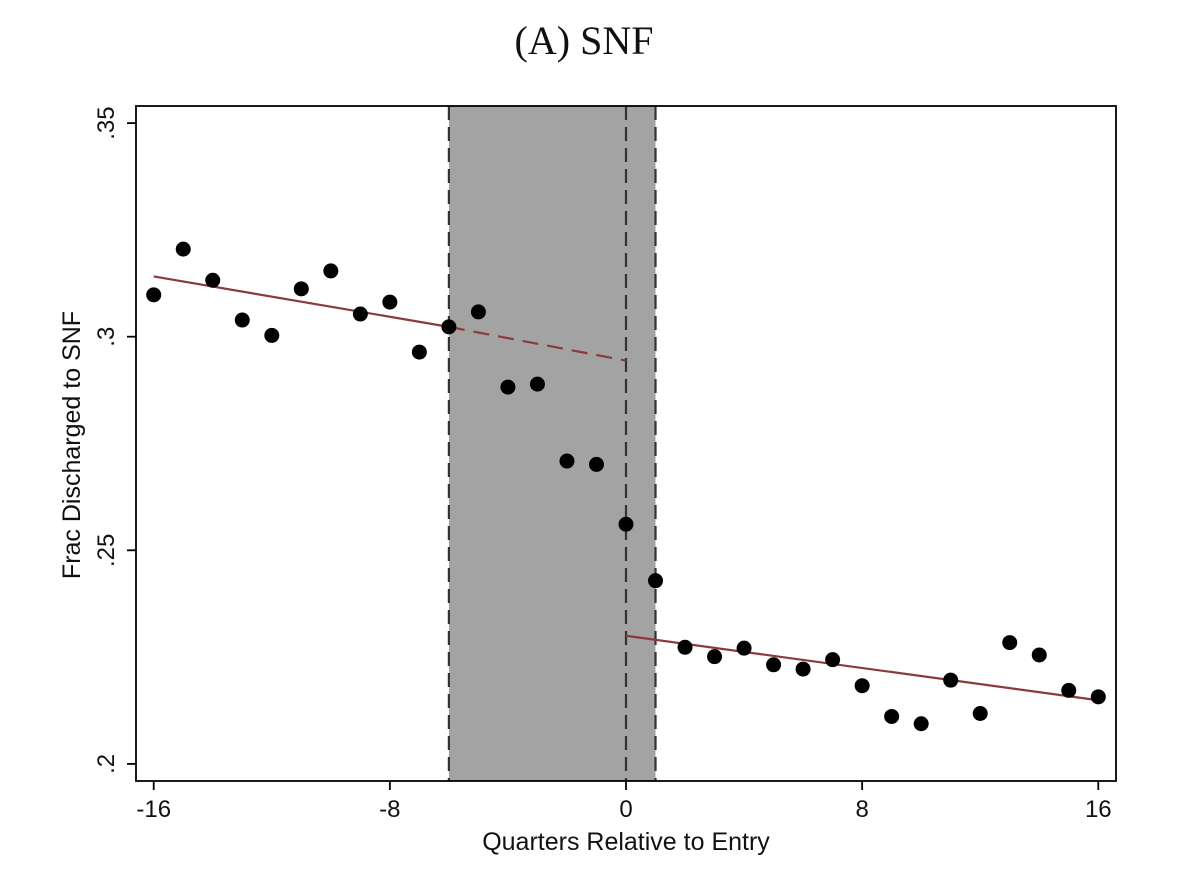 The height and width of the screenshot is (895, 1200). Describe the element at coordinates (389, 809) in the screenshot. I see `x-tick-label: -8` at that location.